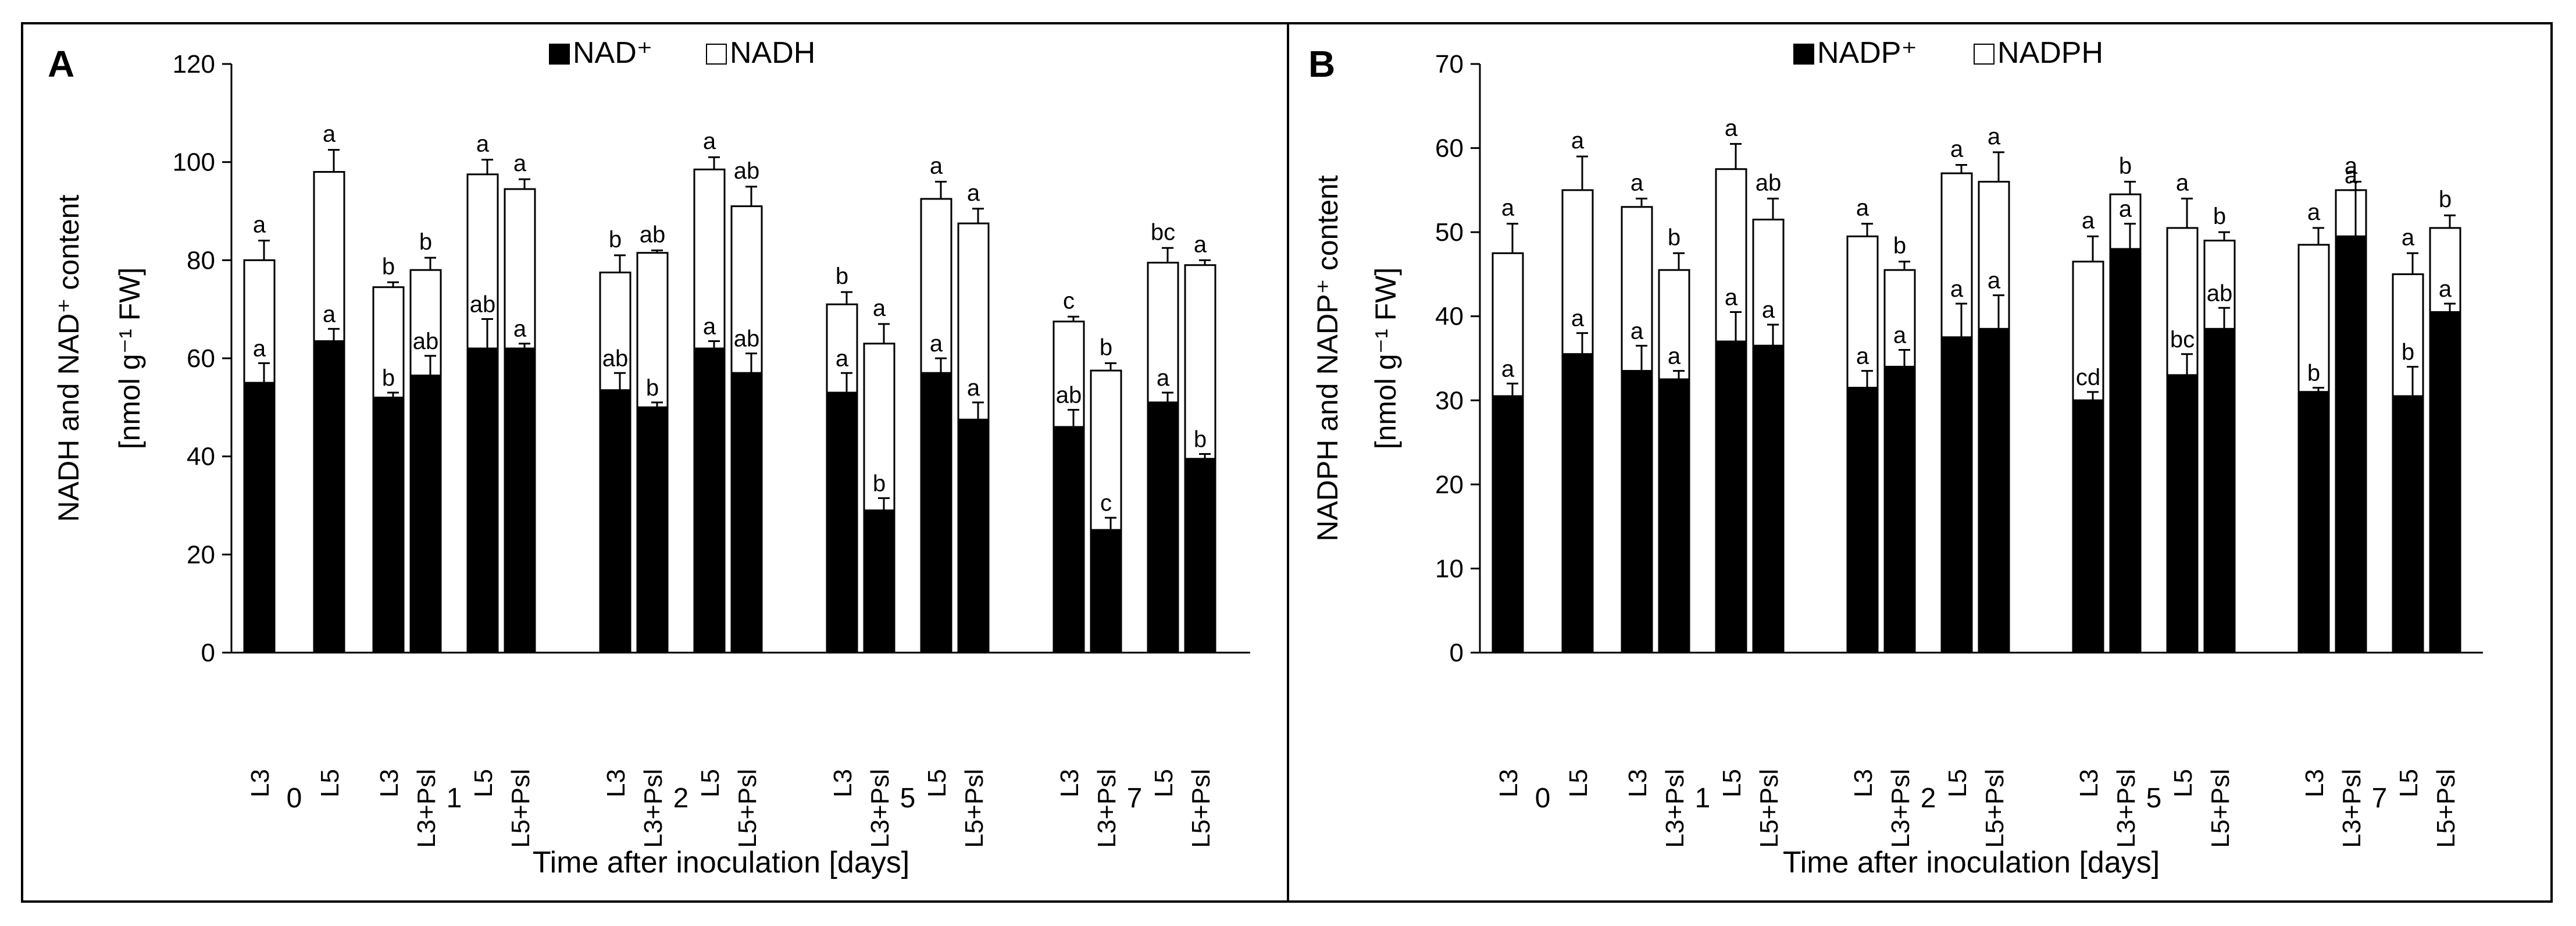  I want to click on significance-letter-bottom: bc, so click(2182, 339).